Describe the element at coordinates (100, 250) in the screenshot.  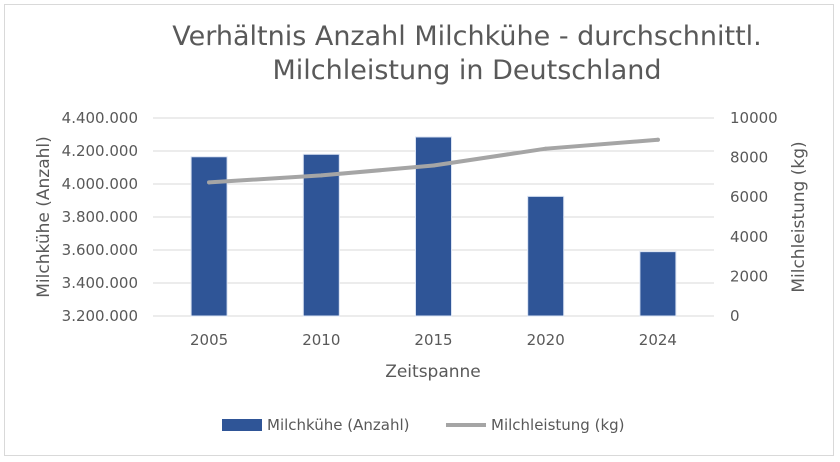
I see `y-left-tick-label: 3.600.000` at that location.